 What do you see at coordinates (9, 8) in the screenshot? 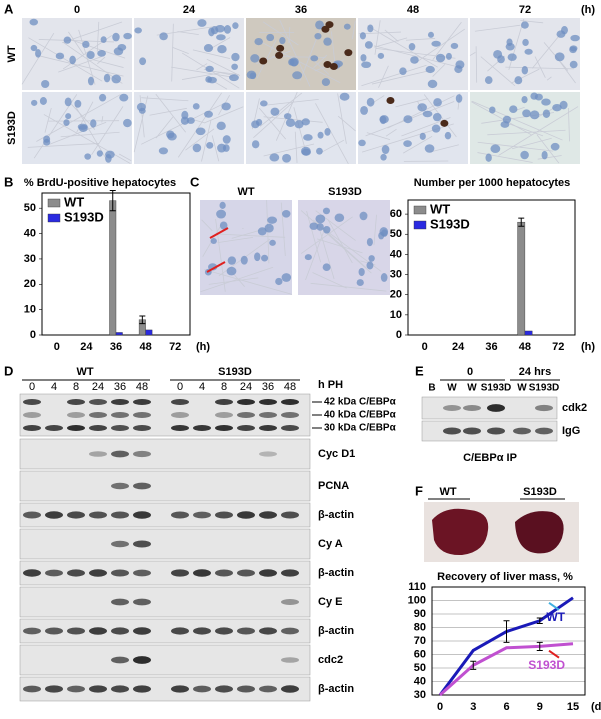
I see `panel-letter: A` at bounding box center [9, 8].